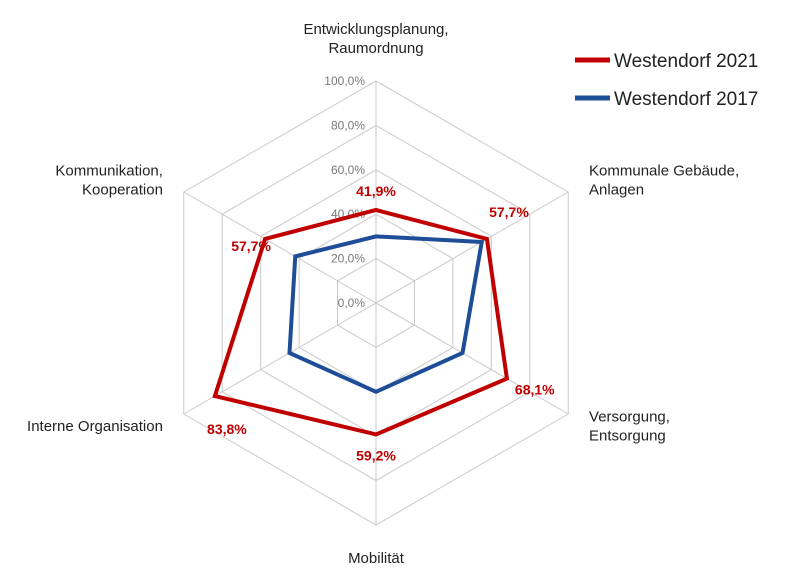 The height and width of the screenshot is (569, 800). Describe the element at coordinates (627, 436) in the screenshot. I see `category-label: Entsorgung` at that location.